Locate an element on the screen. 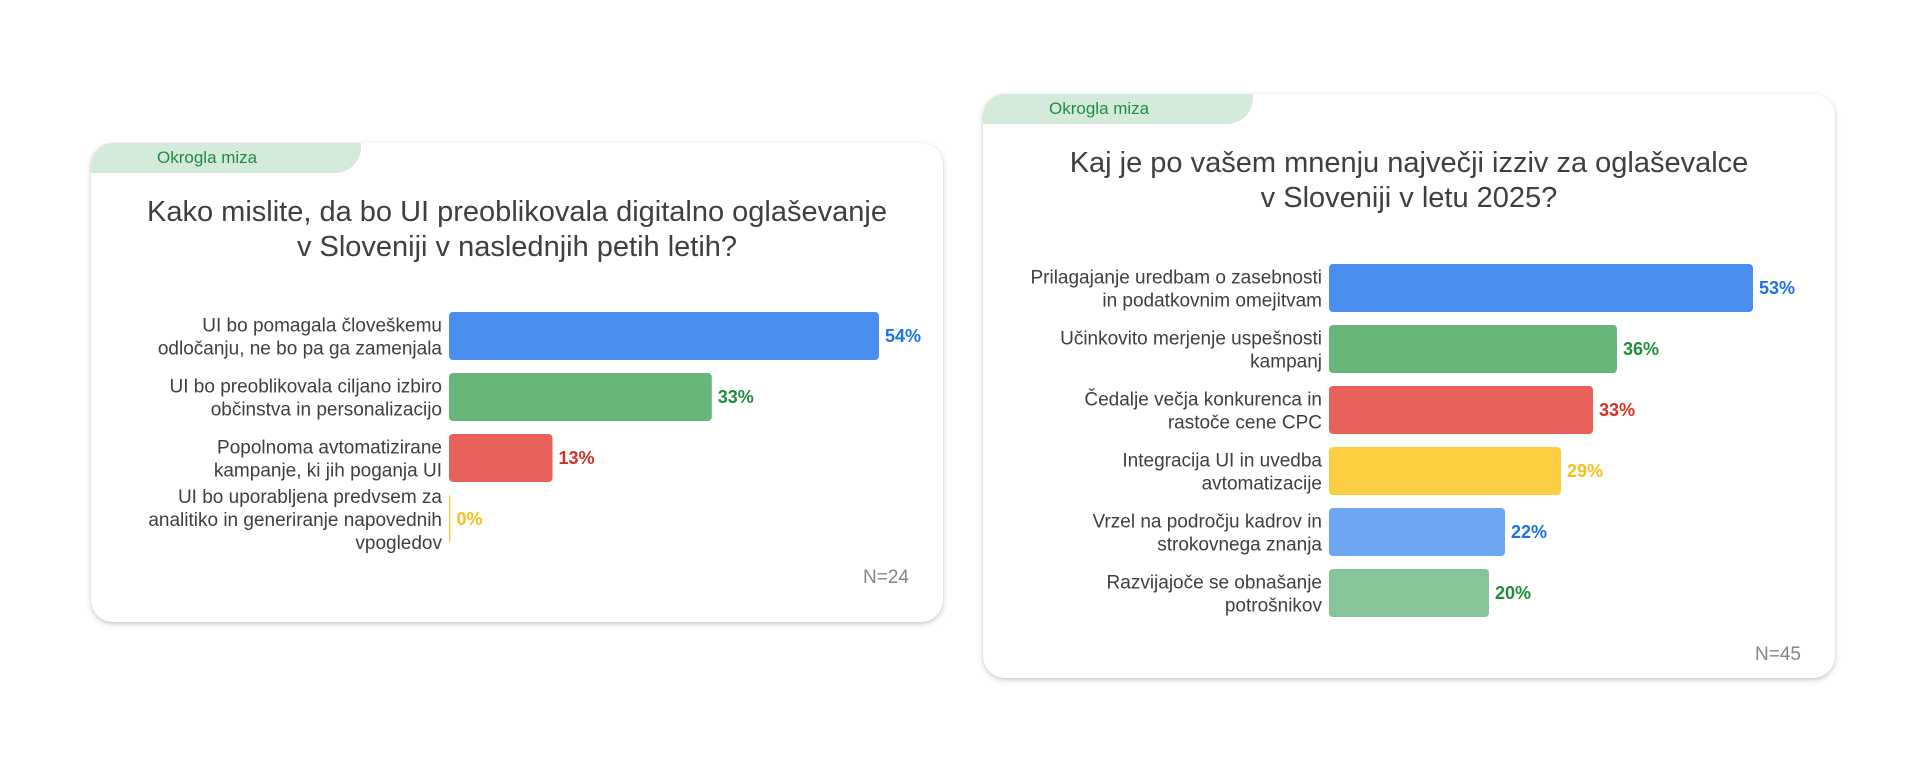 The height and width of the screenshot is (762, 1920). category-label-line: avtomatizacije is located at coordinates (1262, 484).